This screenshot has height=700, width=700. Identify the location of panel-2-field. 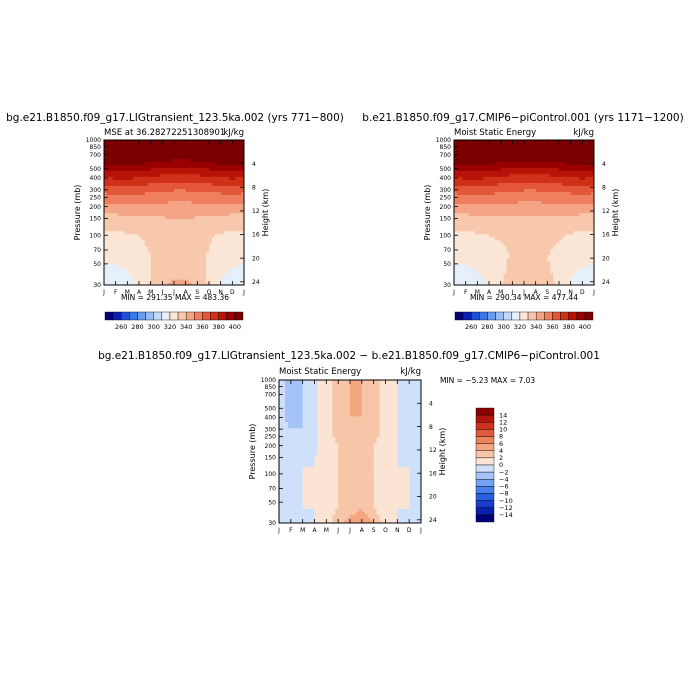
(524, 212).